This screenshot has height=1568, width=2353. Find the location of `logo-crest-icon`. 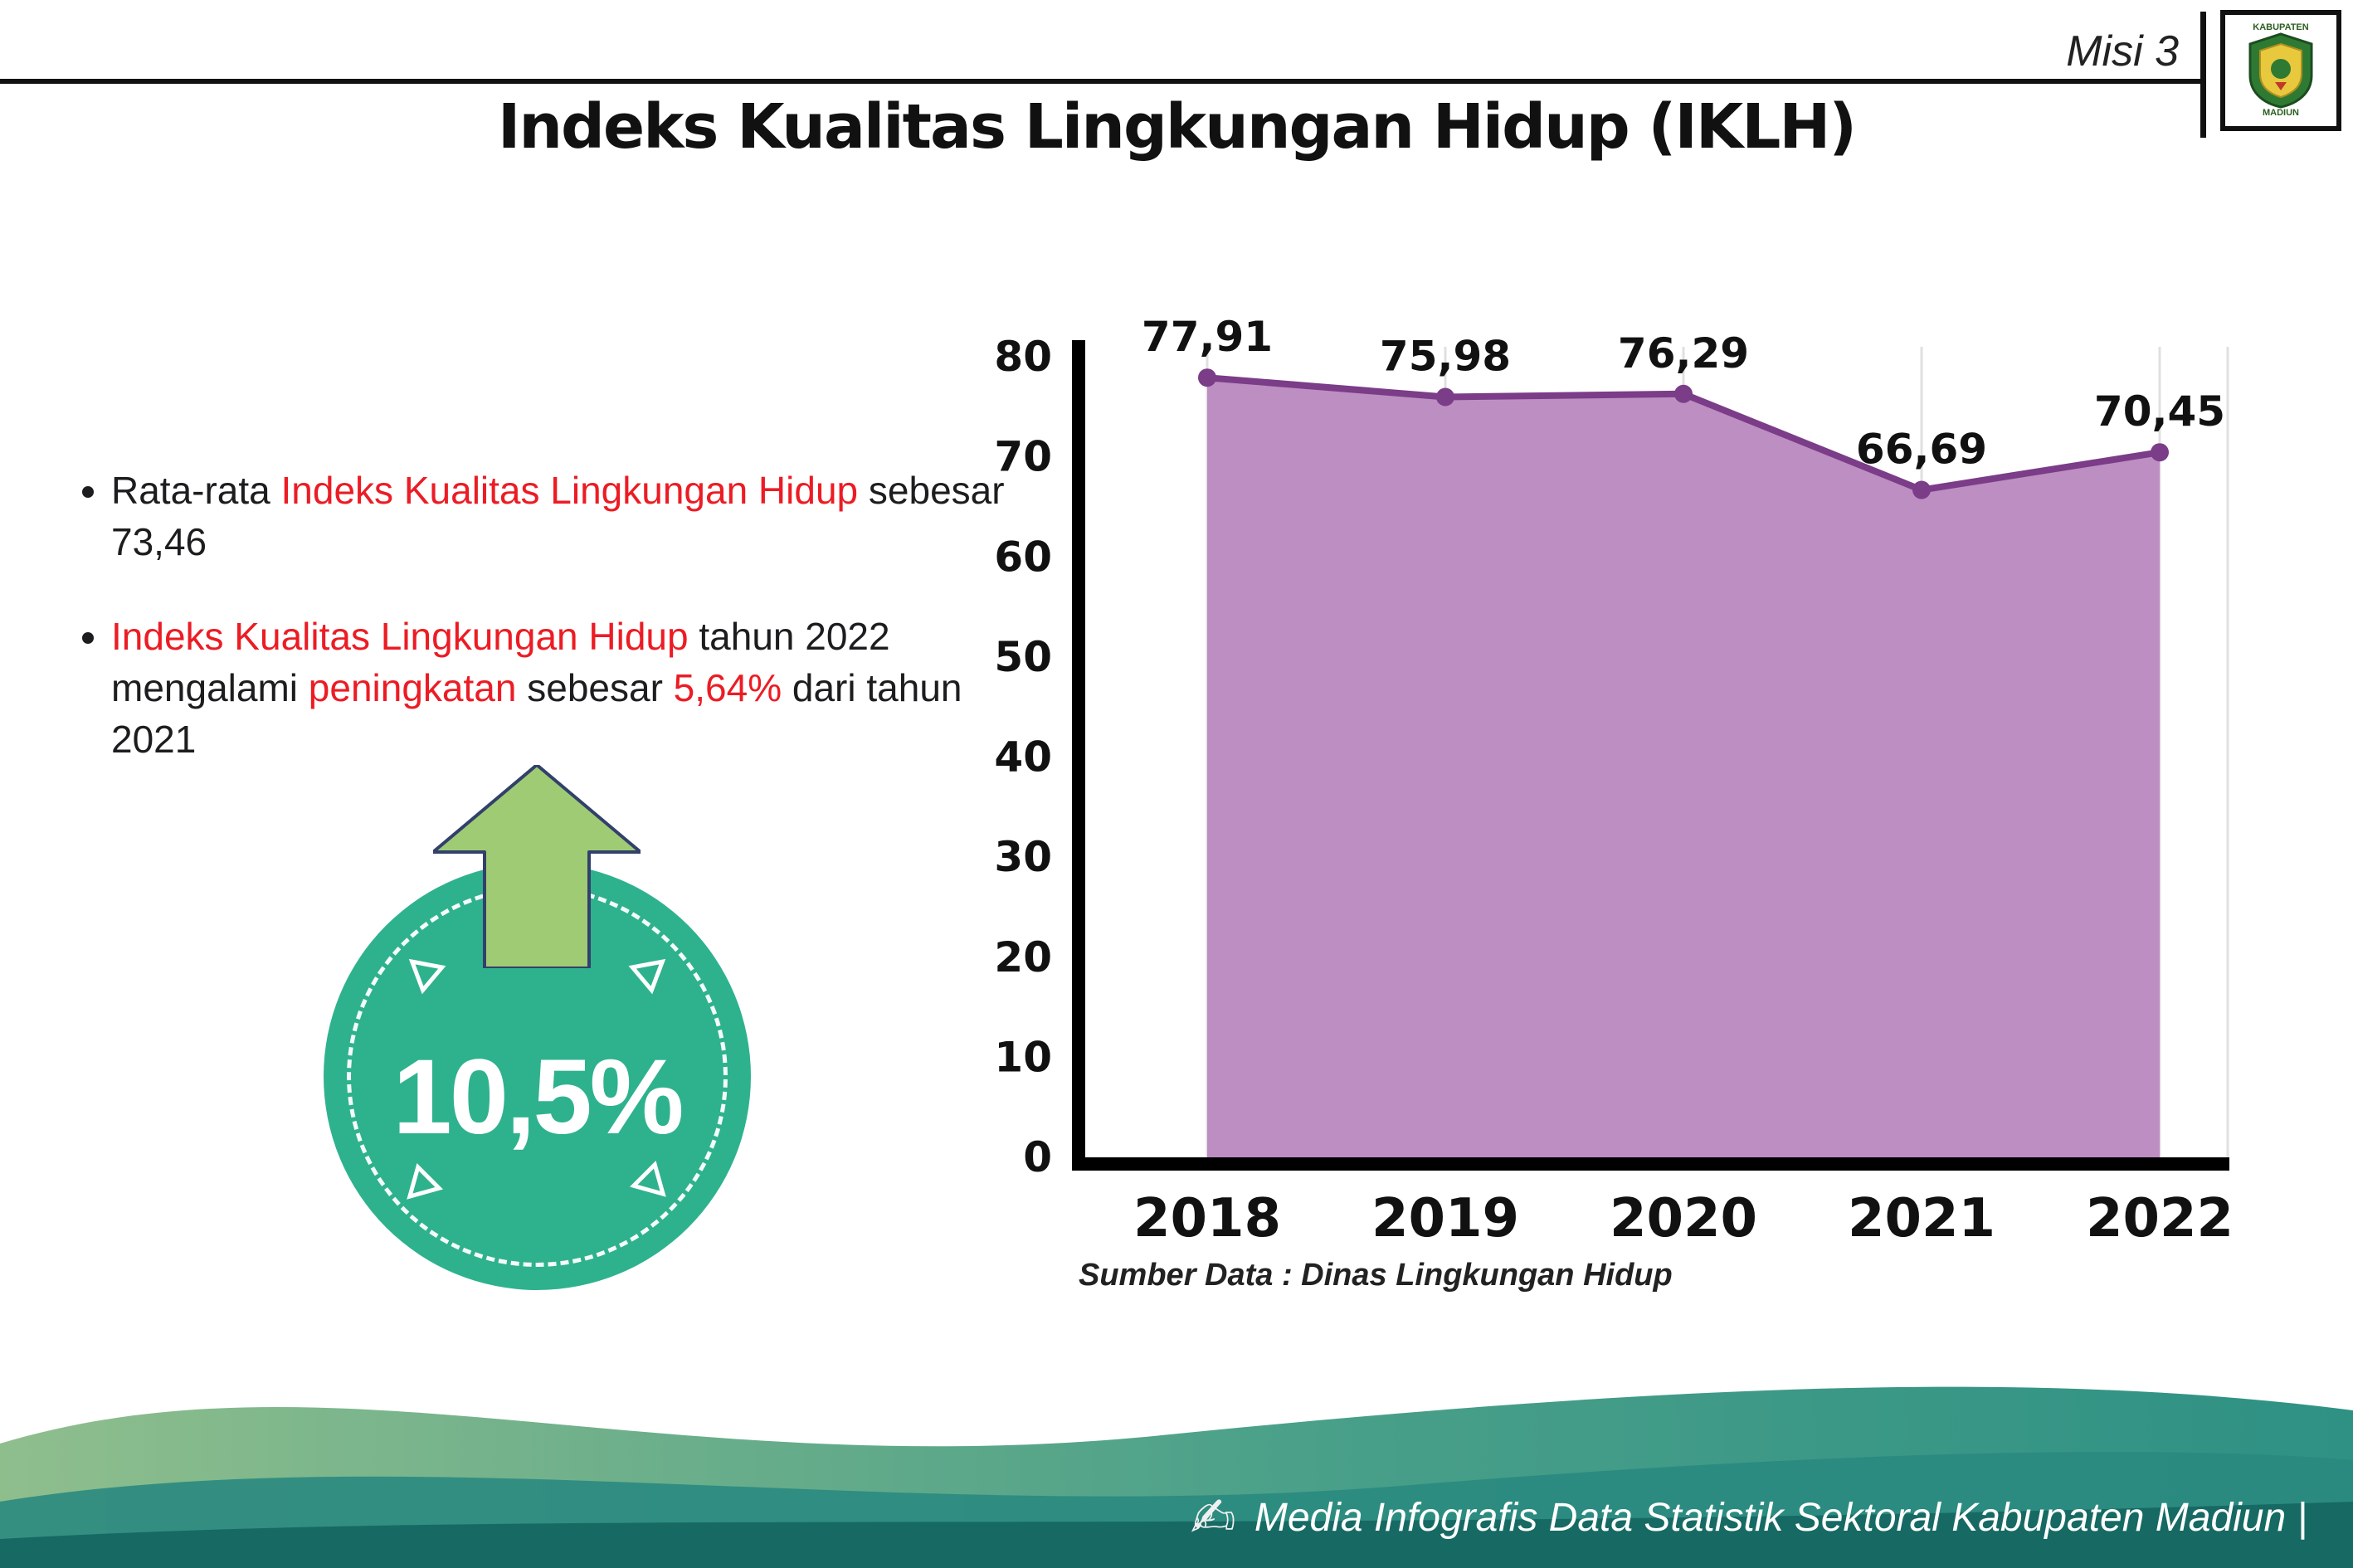

logo-crest-icon is located at coordinates (2280, 70).